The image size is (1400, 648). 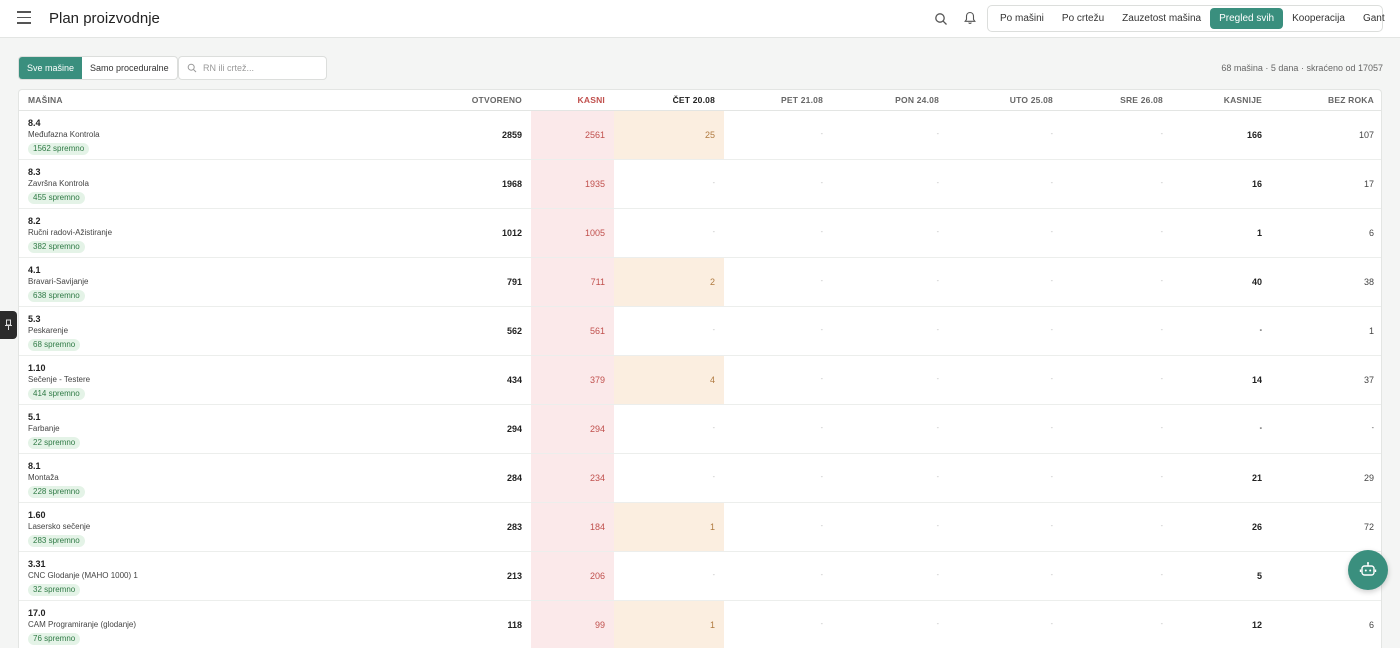 What do you see at coordinates (44, 428) in the screenshot?
I see `machine-name: Farbanje` at bounding box center [44, 428].